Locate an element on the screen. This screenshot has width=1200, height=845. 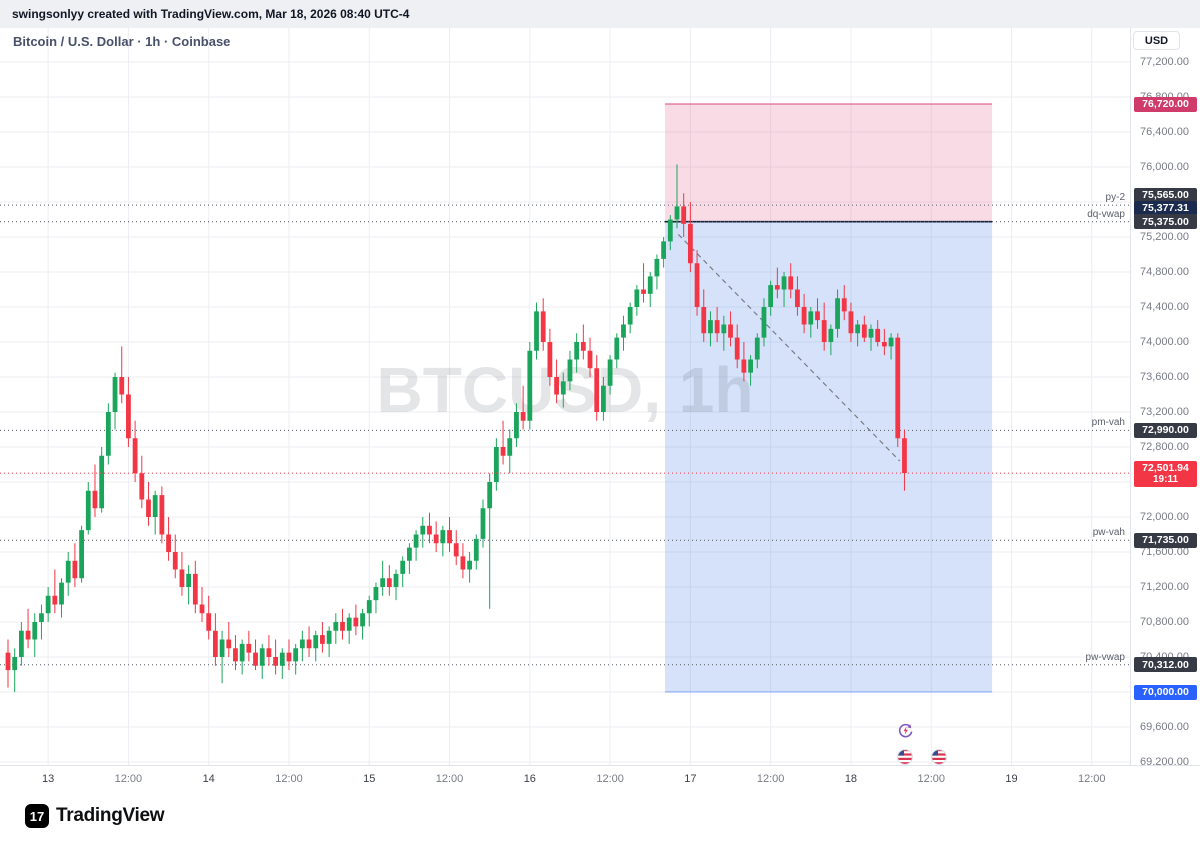
time-axis-label: 13 is located at coordinates (48, 779).